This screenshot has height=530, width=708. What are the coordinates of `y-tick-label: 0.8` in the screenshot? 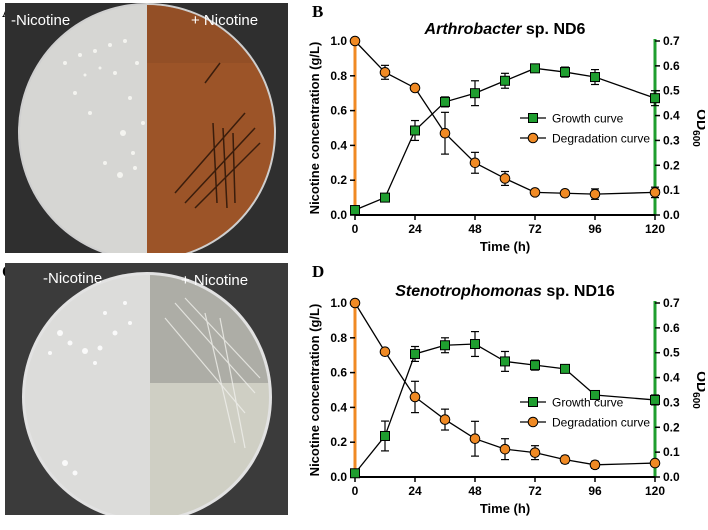 It's located at (338, 76).